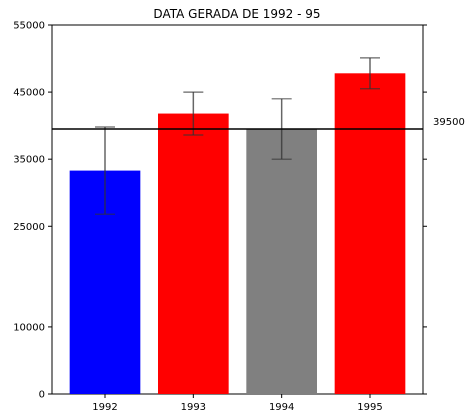 This screenshot has width=475, height=420. Describe the element at coordinates (237, 403) in the screenshot. I see `x-axis: 1992 1993 1994 1995` at that location.